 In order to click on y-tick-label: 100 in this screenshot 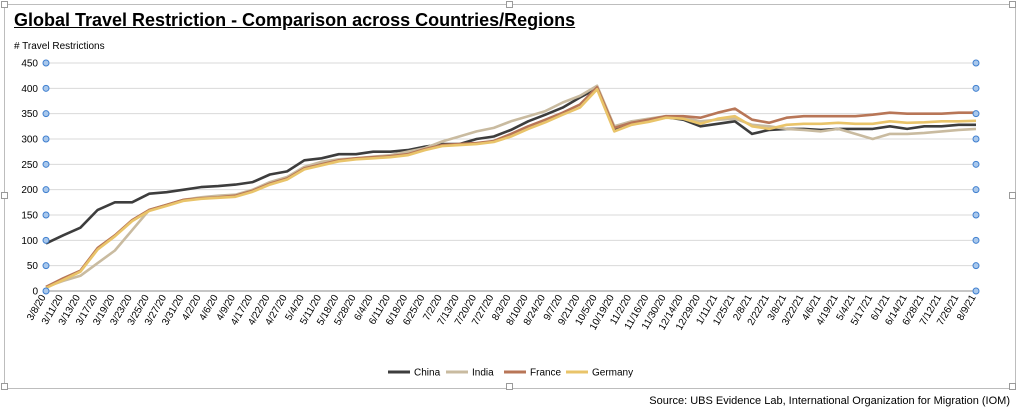, I will do `click(29, 241)`.